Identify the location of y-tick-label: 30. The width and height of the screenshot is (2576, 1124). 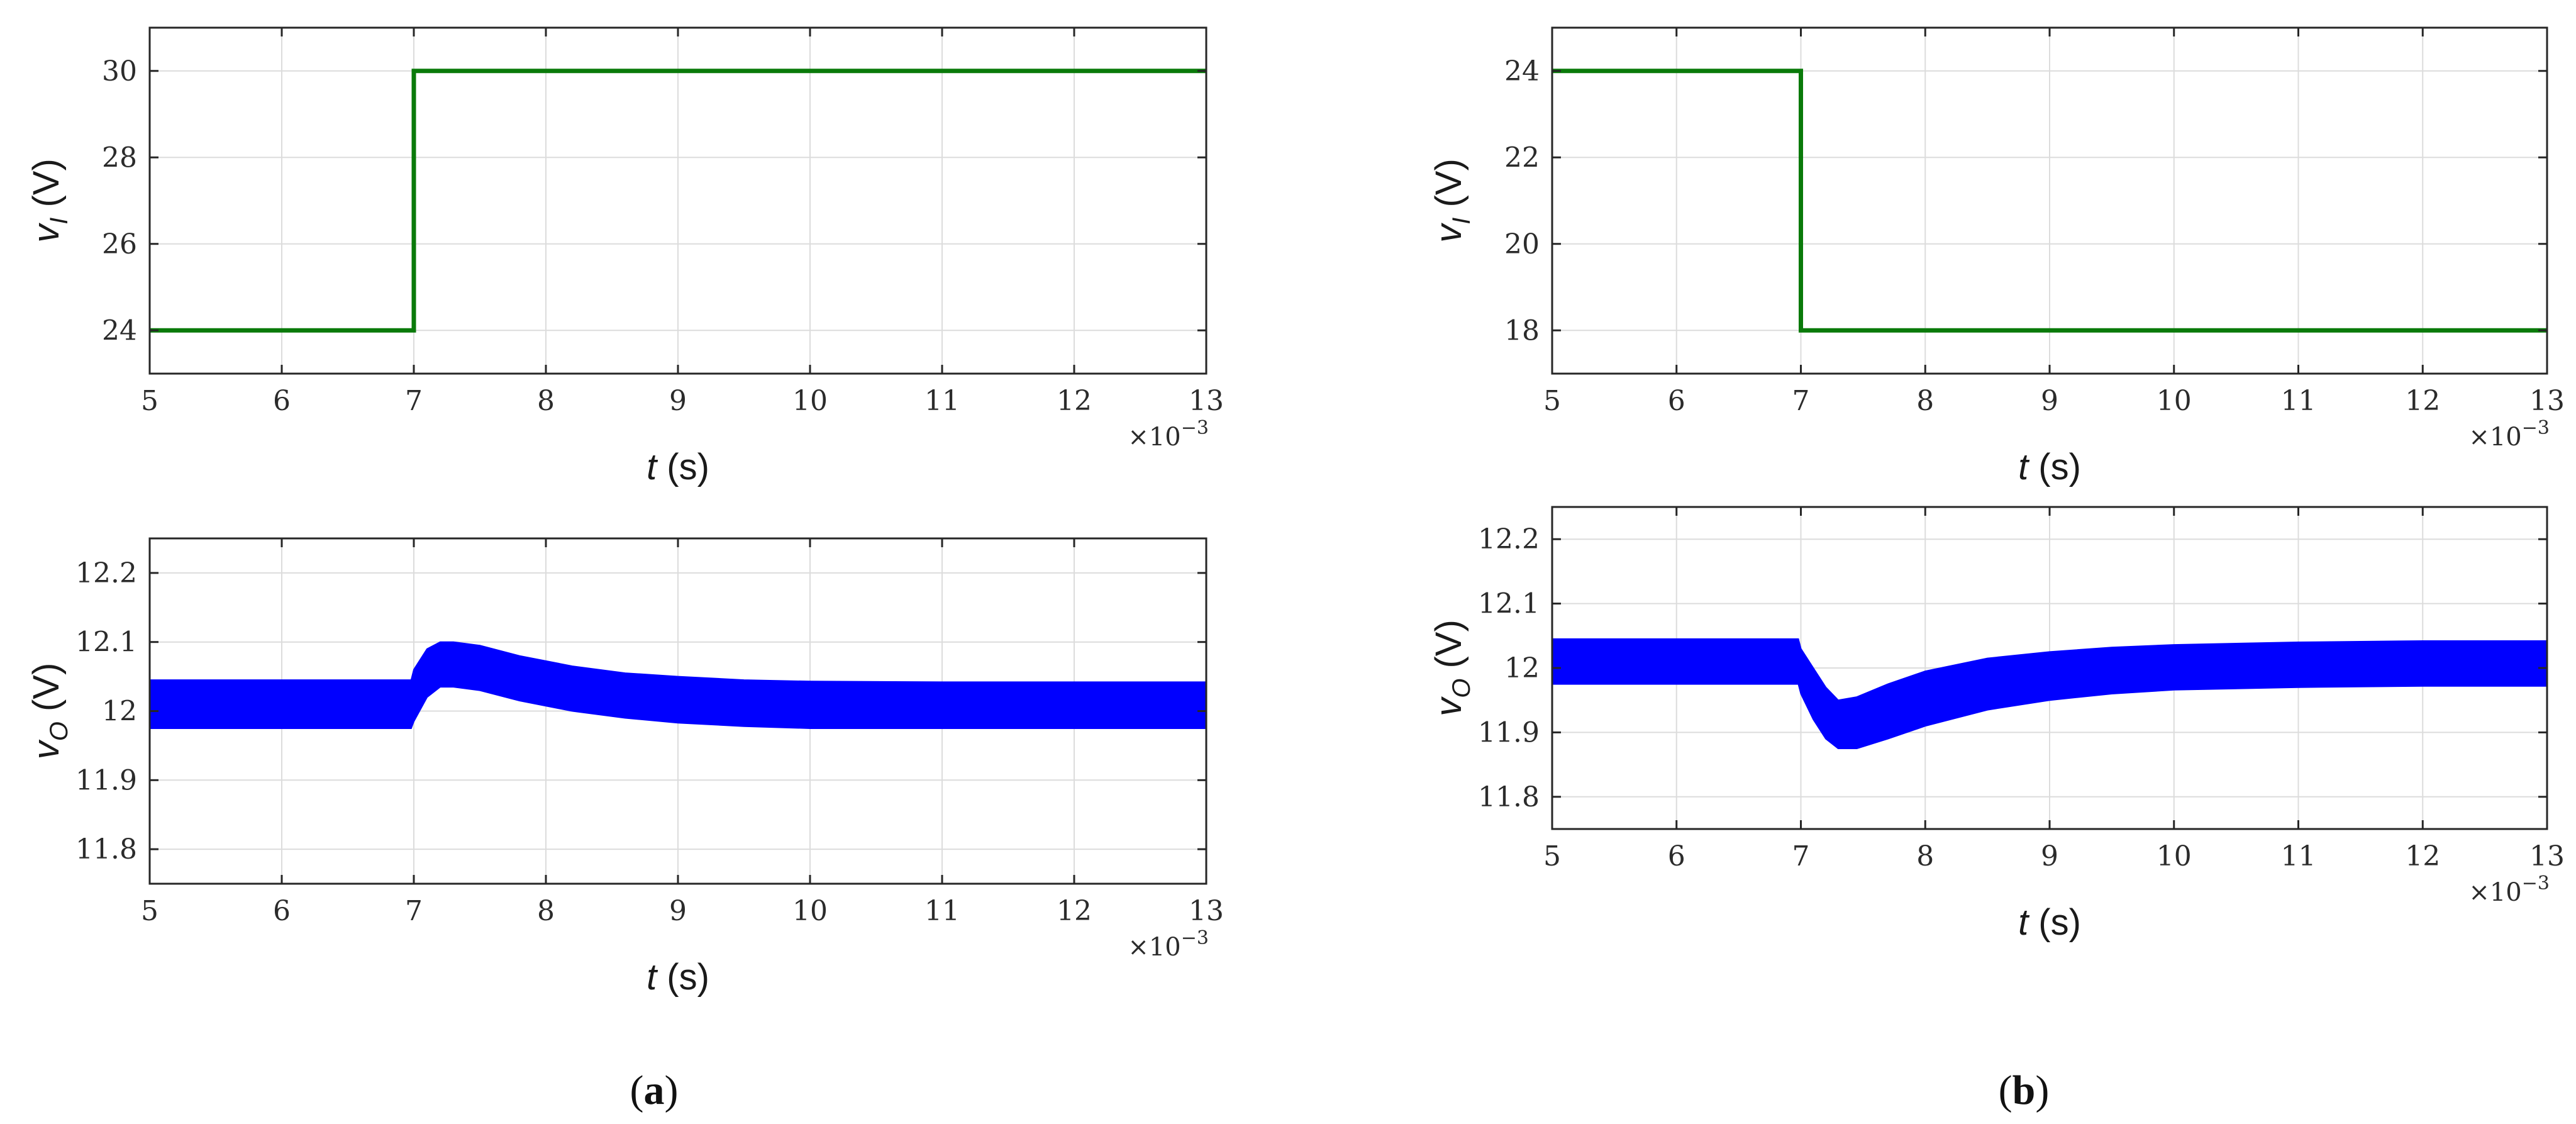
(119, 71).